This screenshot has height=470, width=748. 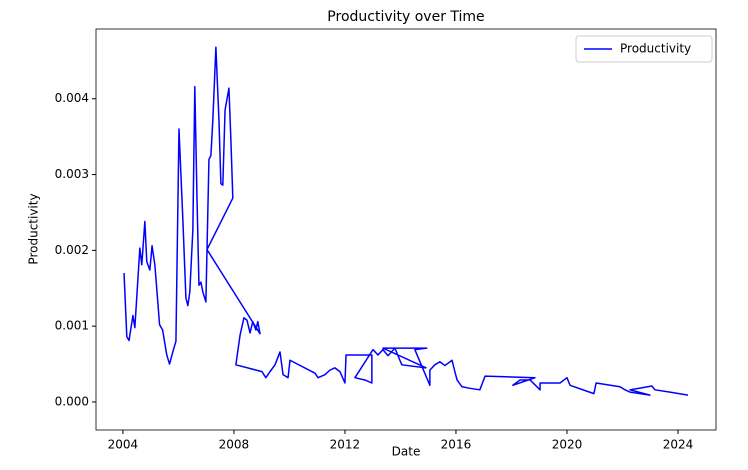 What do you see at coordinates (72, 98) in the screenshot?
I see `y-tick-label: 0.004` at bounding box center [72, 98].